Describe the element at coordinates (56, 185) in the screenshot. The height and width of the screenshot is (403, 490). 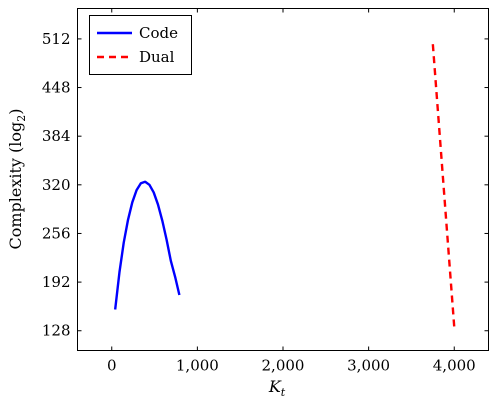
I see `y-tick-label: 320` at that location.